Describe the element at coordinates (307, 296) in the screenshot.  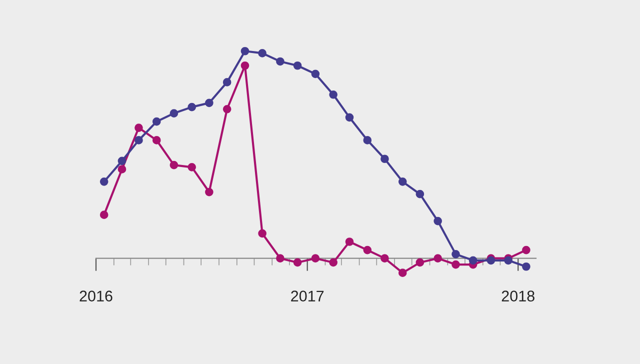
I see `x-tick-label: 2017` at that location.